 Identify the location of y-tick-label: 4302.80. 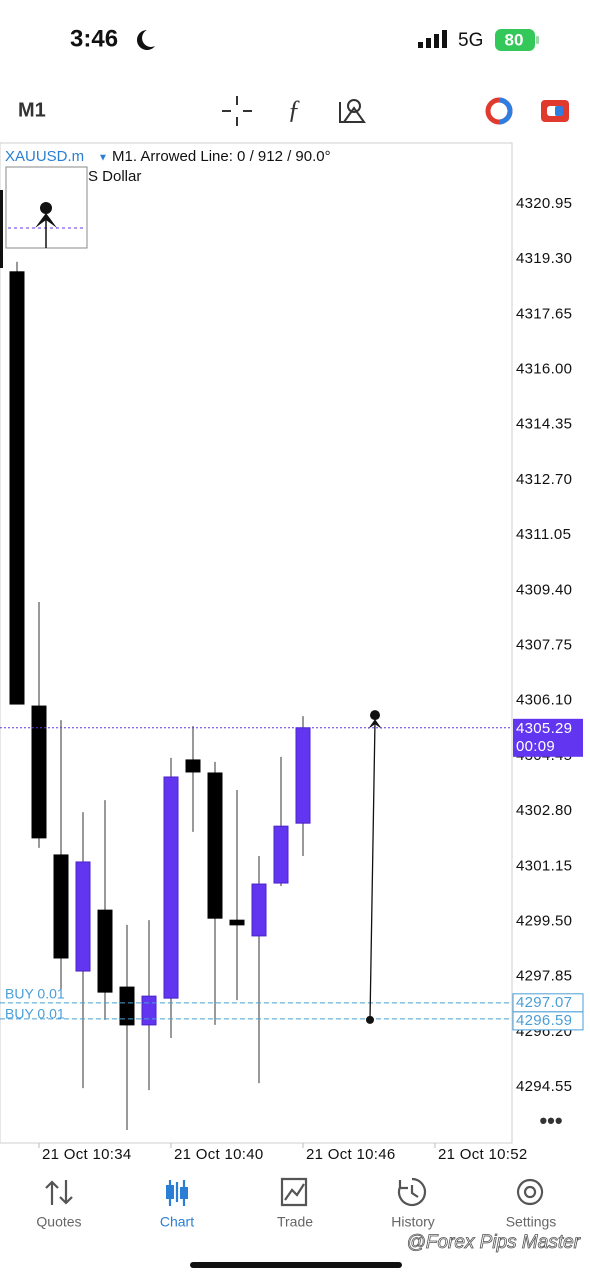
(544, 810).